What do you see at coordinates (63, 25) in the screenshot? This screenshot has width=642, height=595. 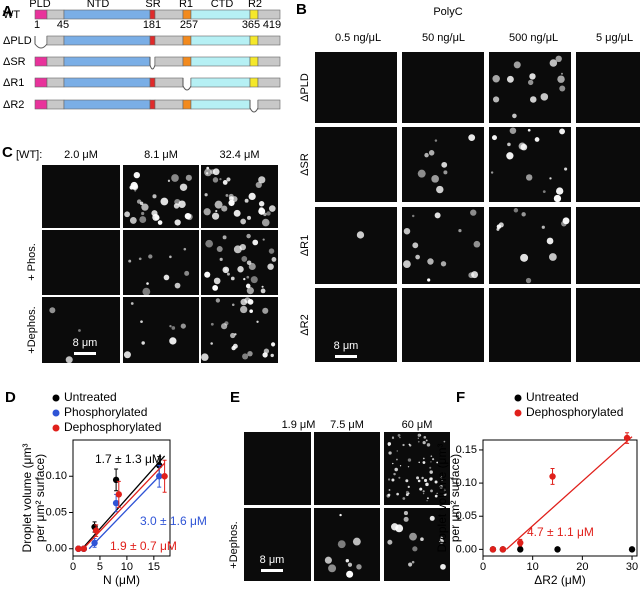 I see `residue-label: 45` at bounding box center [63, 25].